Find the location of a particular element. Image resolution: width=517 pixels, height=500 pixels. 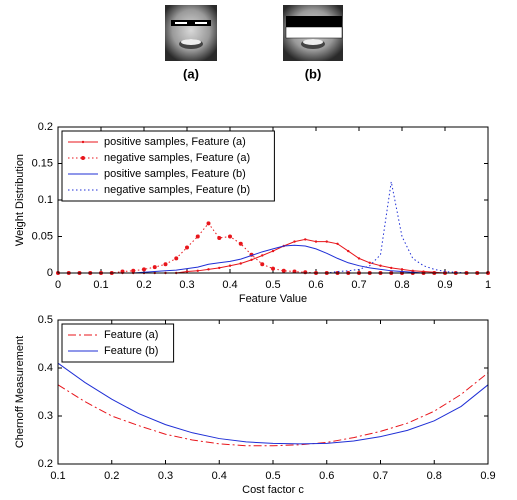

x-axis-label: Feature Value is located at coordinates (273, 299).